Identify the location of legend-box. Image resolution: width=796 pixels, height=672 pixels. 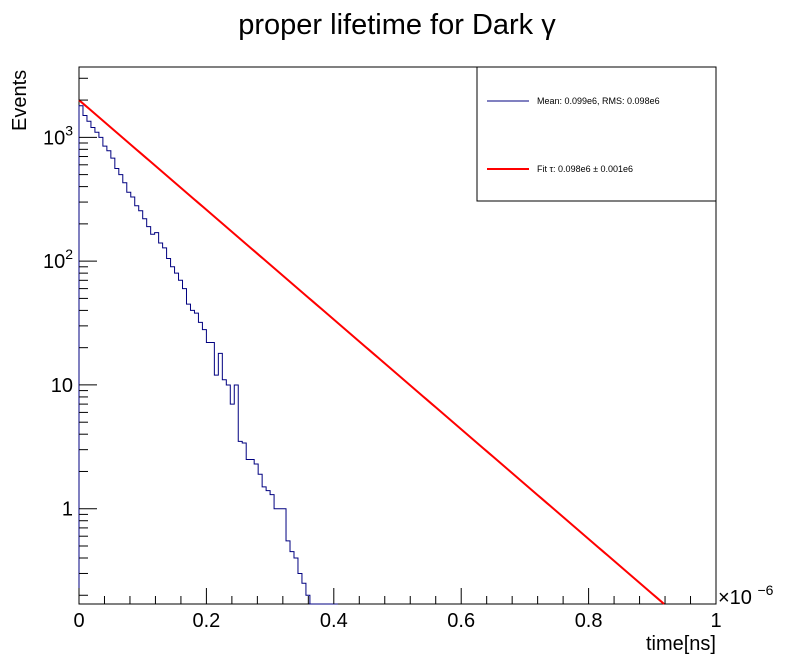
(596, 134).